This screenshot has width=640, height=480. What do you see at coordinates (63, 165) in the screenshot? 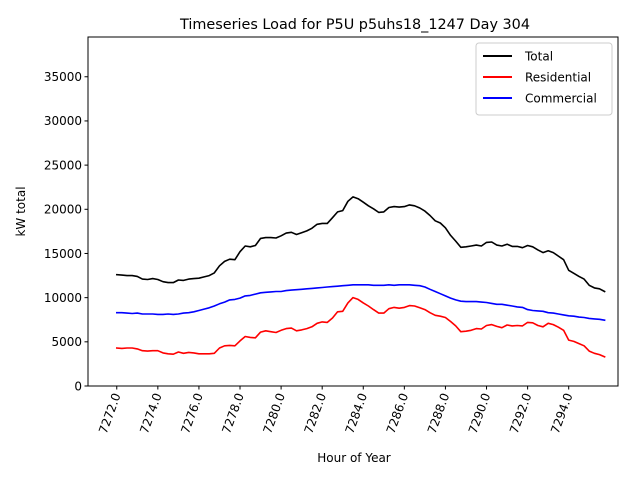
I see `y-tick-label: 25000` at bounding box center [63, 165].